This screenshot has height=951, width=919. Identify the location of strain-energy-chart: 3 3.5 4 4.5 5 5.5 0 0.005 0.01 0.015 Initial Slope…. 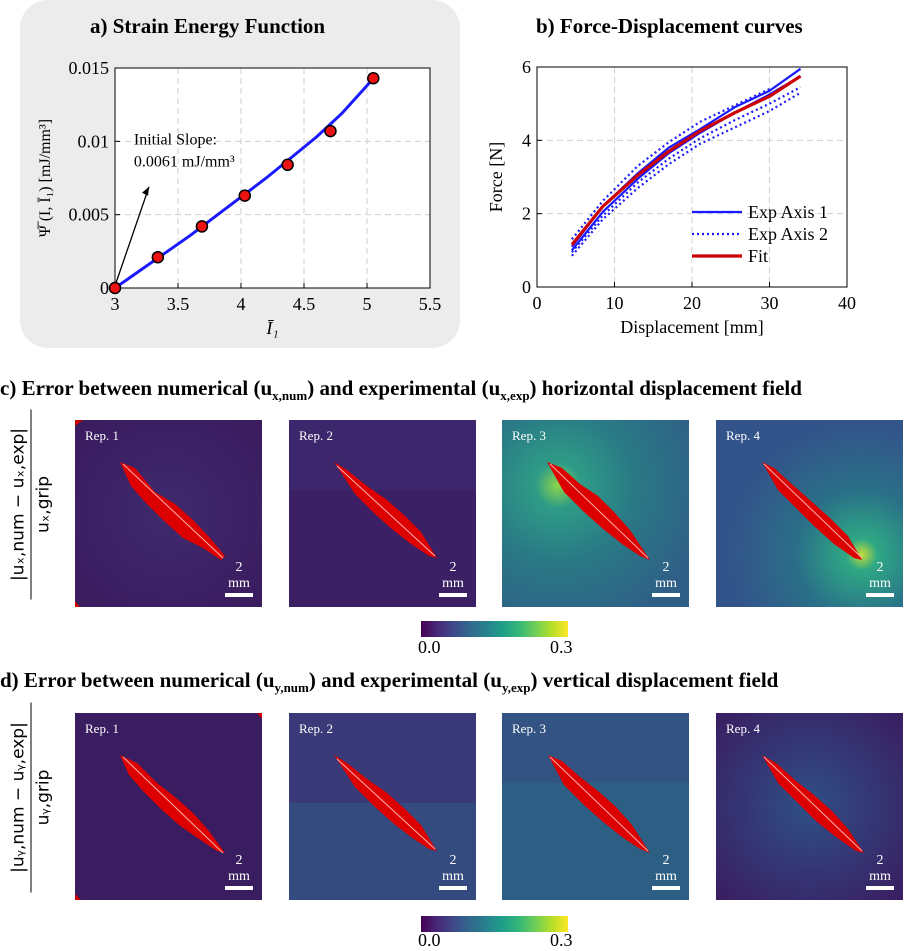
(239, 198).